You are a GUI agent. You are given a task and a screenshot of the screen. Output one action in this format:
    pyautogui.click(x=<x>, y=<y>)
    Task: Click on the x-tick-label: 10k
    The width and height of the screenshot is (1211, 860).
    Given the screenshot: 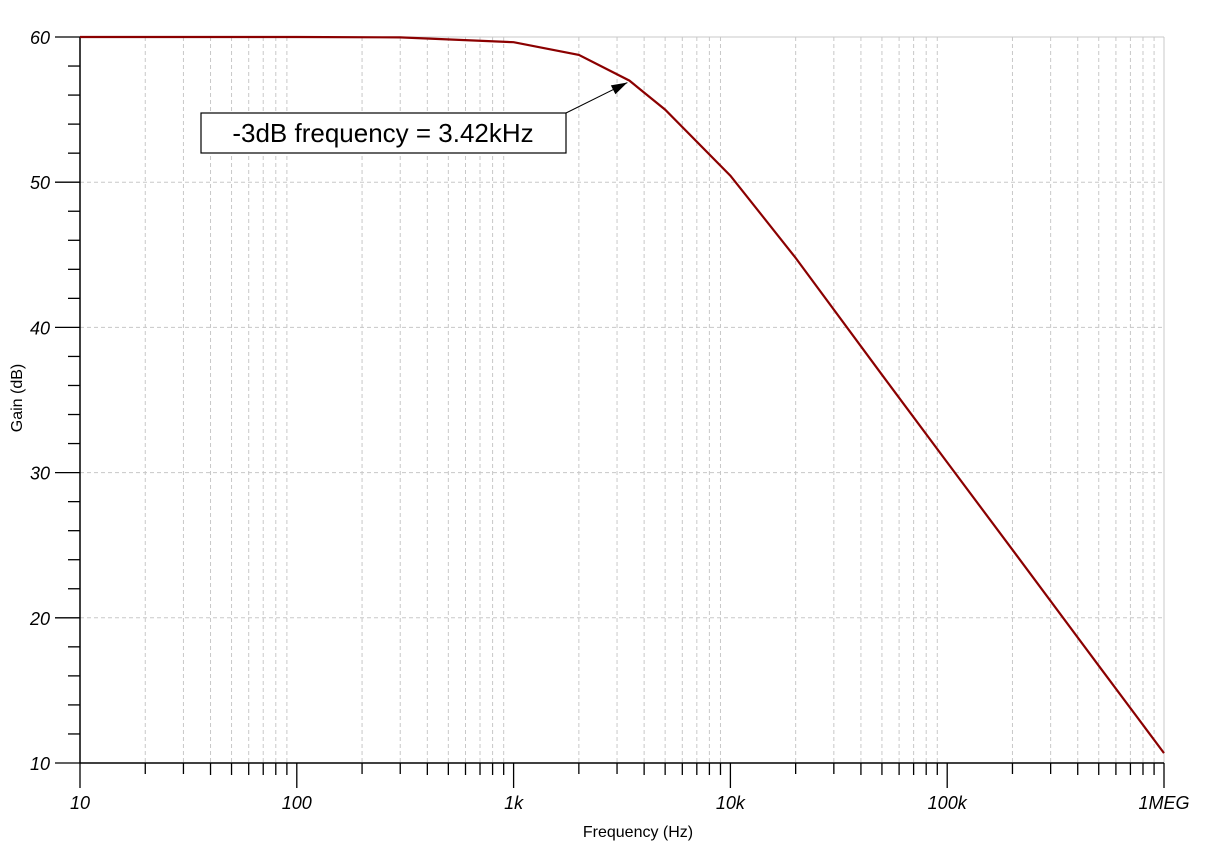 What is the action you would take?
    pyautogui.click(x=731, y=803)
    